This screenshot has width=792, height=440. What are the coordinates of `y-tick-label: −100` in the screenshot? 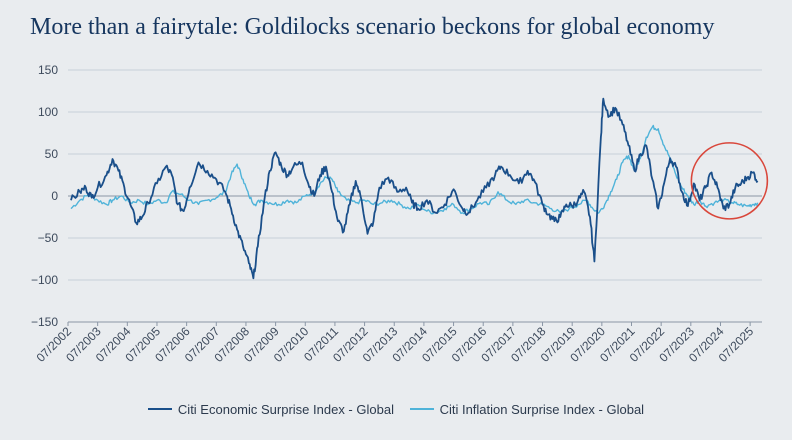 It's located at (44, 280).